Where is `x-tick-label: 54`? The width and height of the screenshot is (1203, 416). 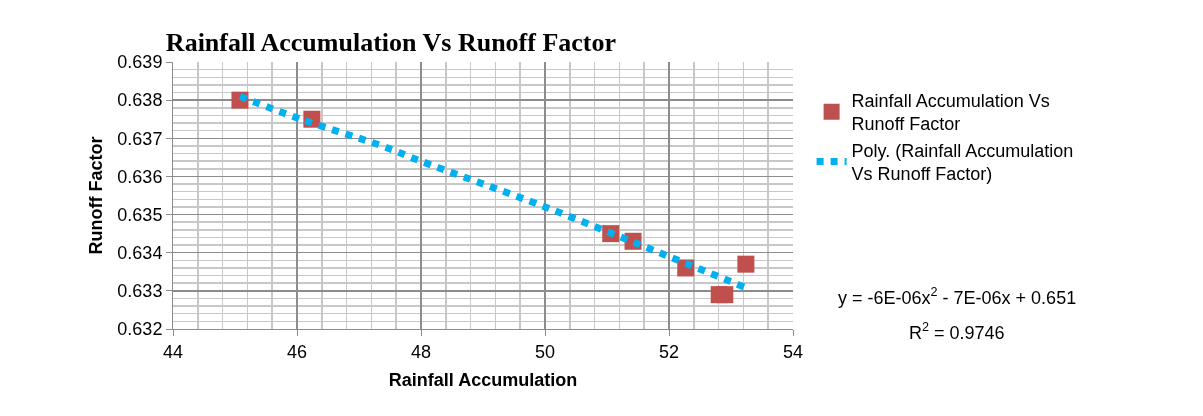
x-tick-label: 54 is located at coordinates (793, 351).